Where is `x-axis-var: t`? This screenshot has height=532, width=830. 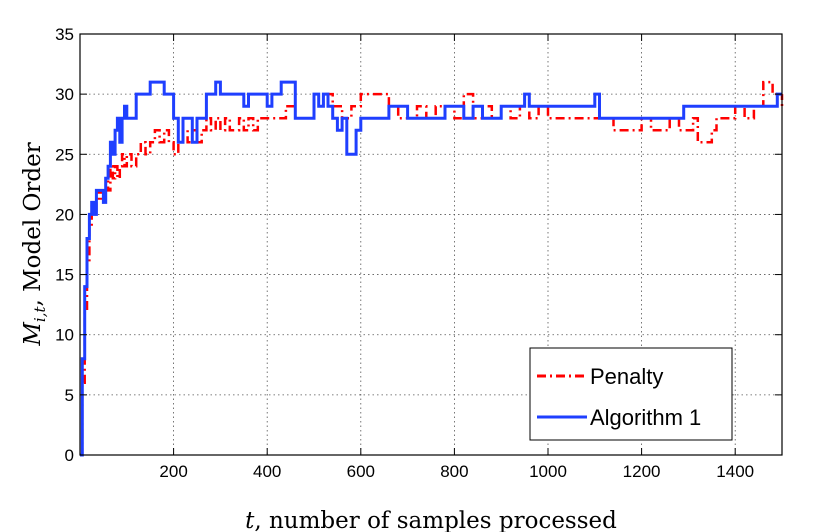
x-axis-var: t is located at coordinates (250, 520).